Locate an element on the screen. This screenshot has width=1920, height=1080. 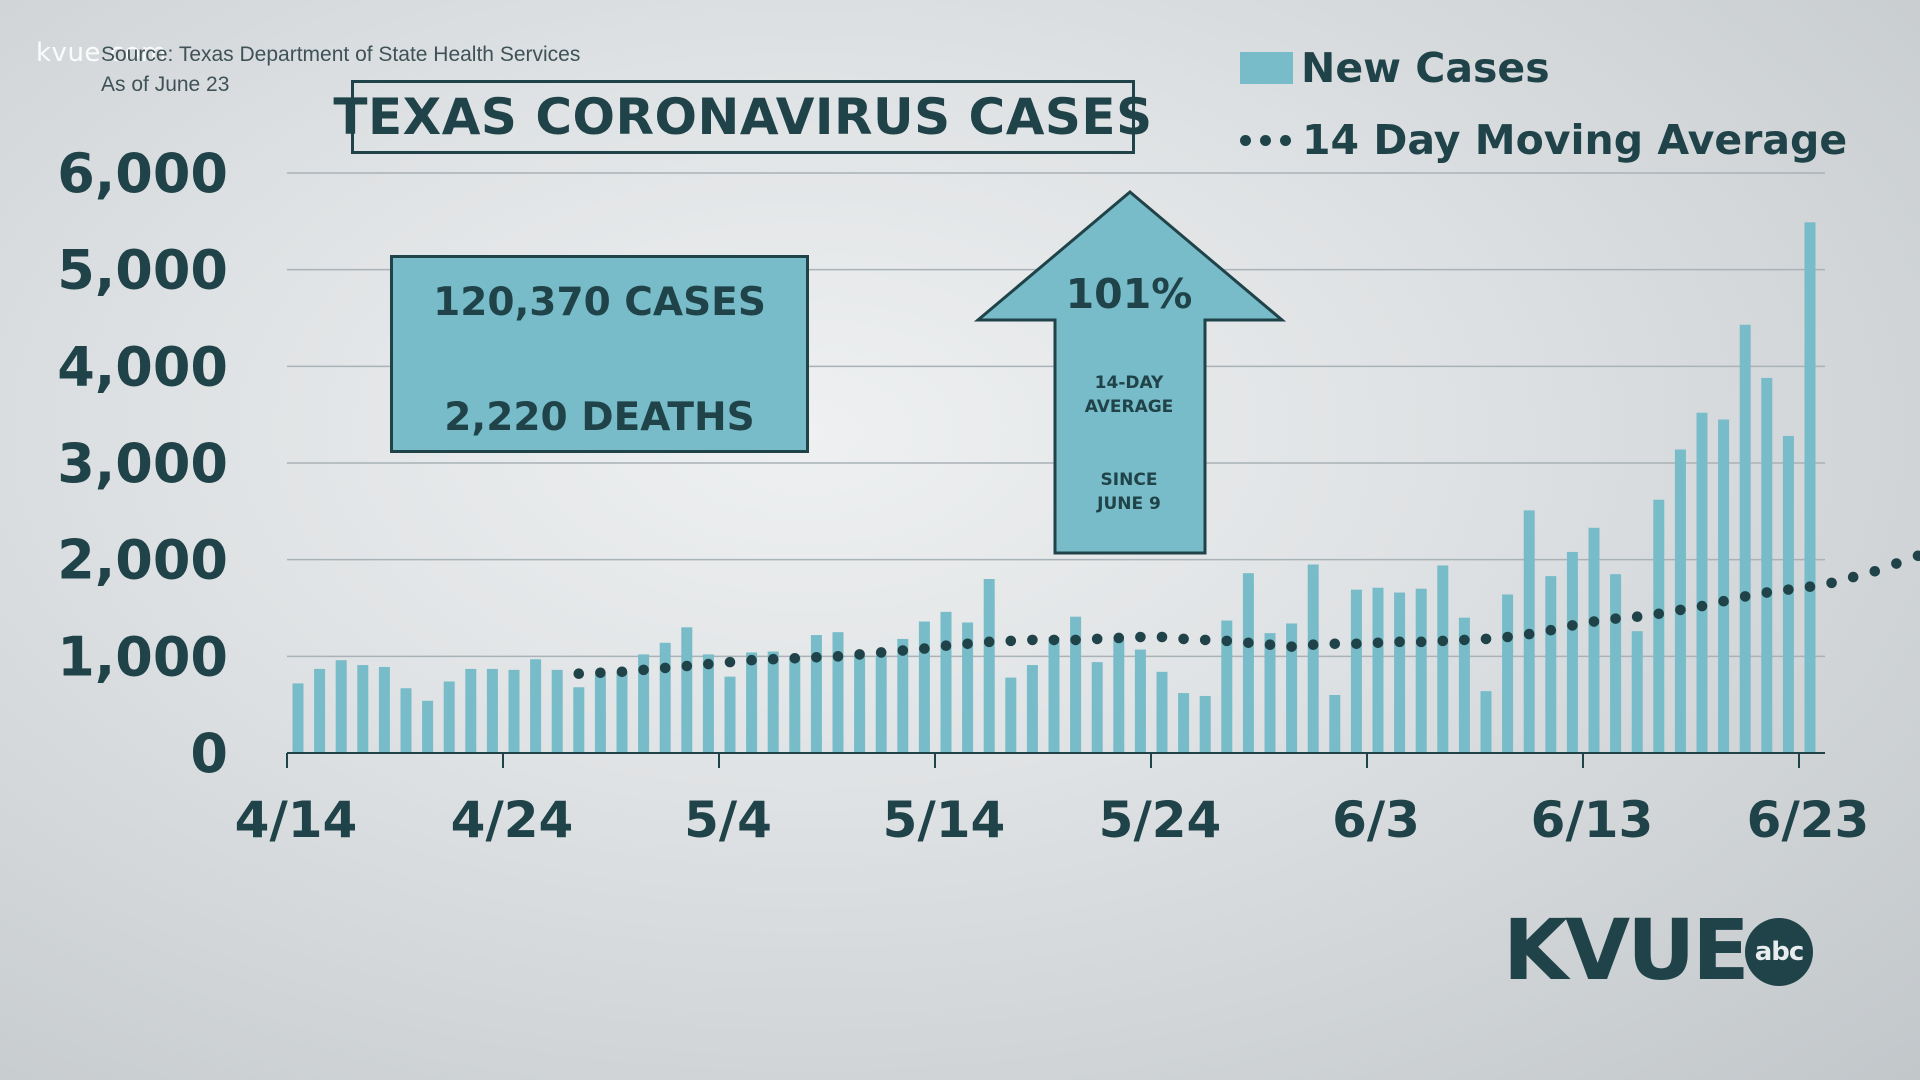
increase-percent: 101% is located at coordinates (1129, 294).